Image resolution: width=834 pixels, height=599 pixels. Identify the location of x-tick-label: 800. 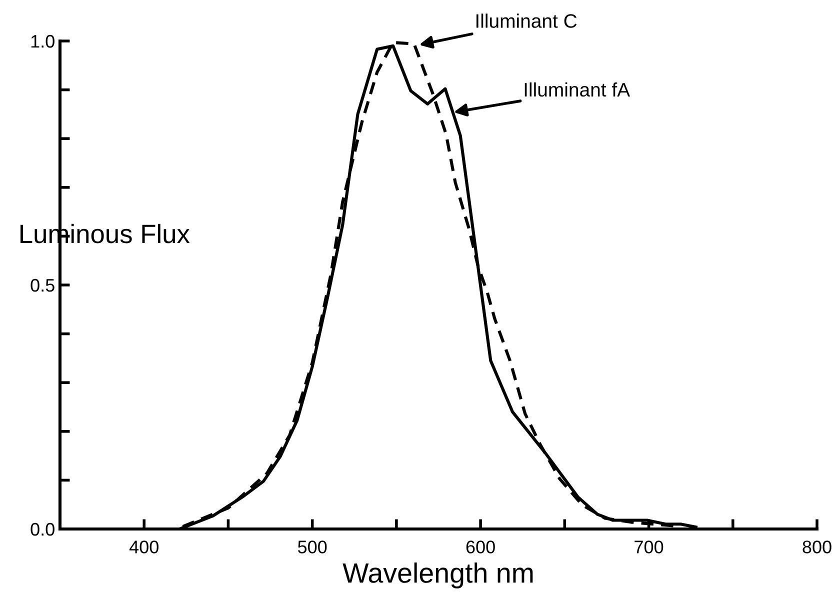
(817, 547).